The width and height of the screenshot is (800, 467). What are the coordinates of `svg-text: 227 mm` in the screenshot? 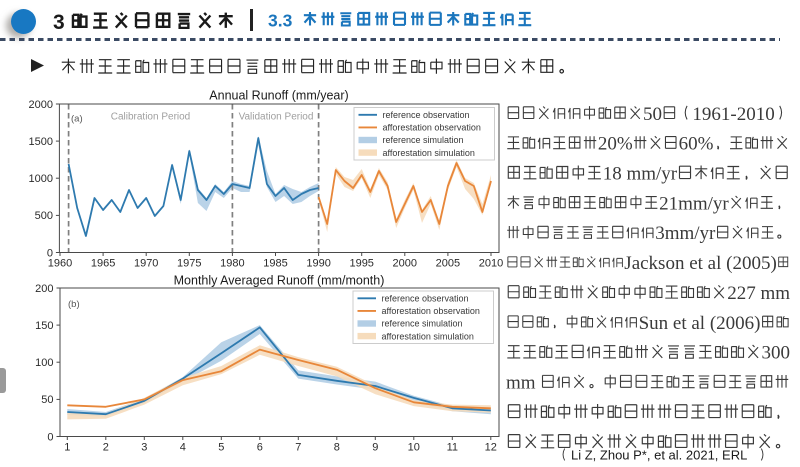 It's located at (758, 293).